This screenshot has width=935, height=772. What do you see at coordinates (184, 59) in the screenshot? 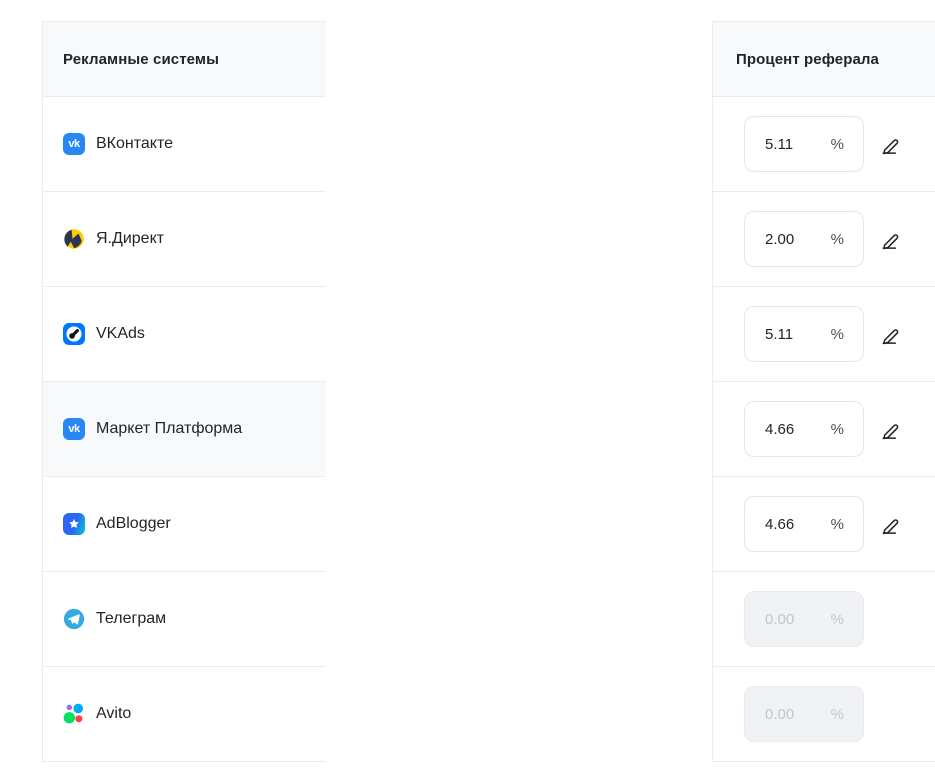
I see `ad-systems-header: Рекламные системы` at bounding box center [184, 59].